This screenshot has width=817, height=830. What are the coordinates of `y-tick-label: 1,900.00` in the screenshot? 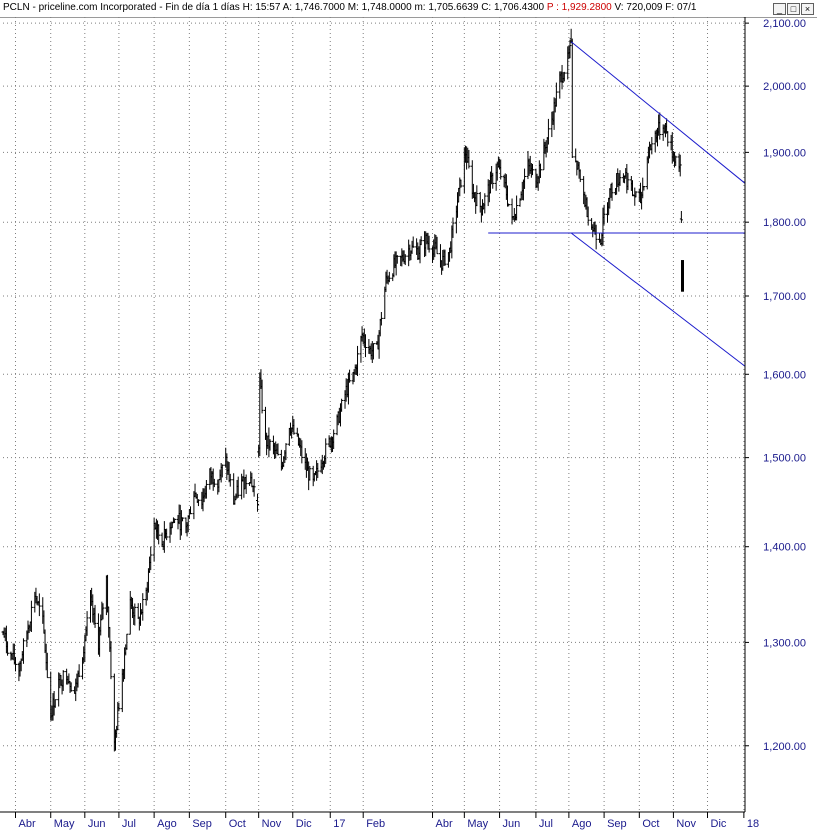 It's located at (784, 153).